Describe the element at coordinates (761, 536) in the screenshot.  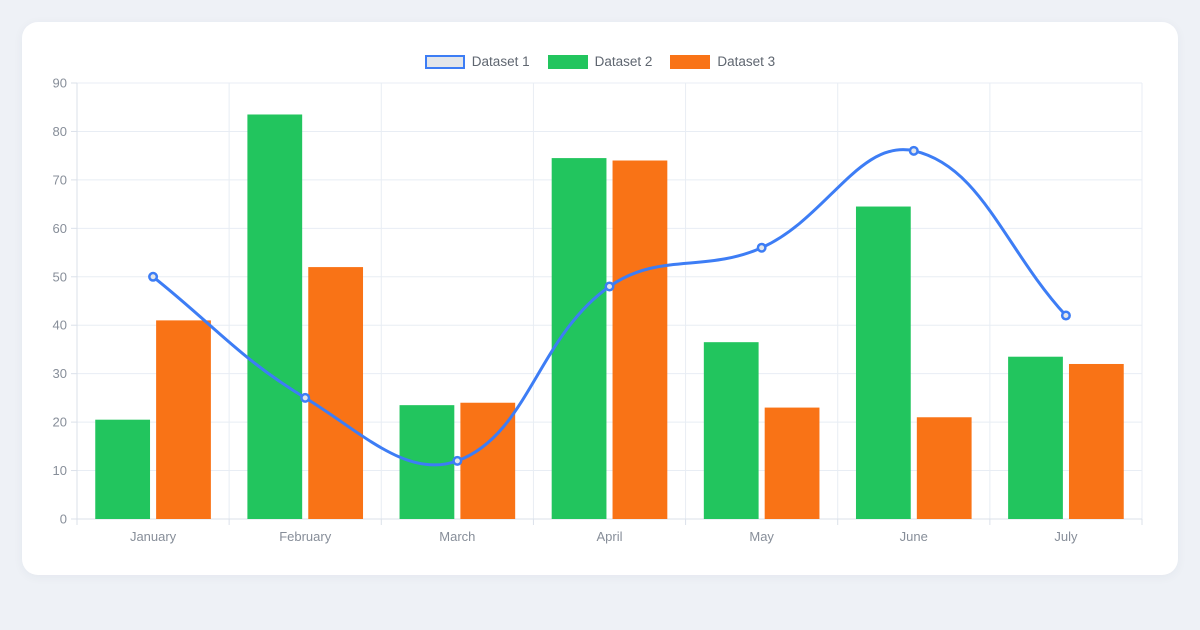
I see `x-axis-label: May` at that location.